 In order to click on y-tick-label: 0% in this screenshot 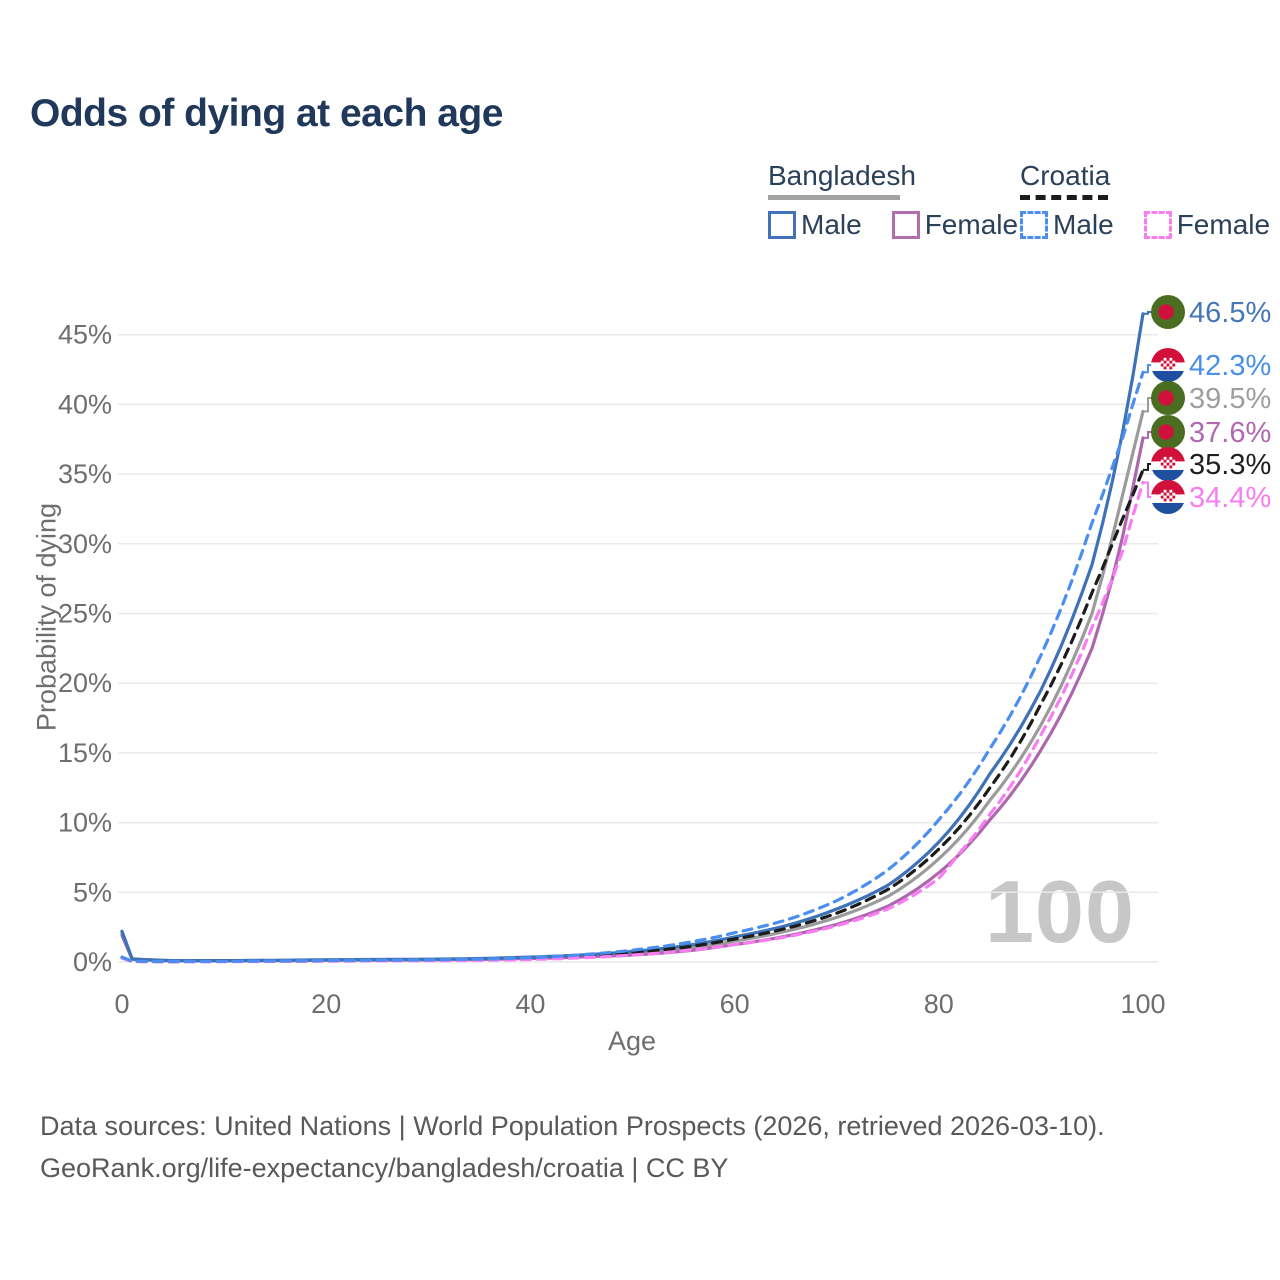, I will do `click(92, 962)`.